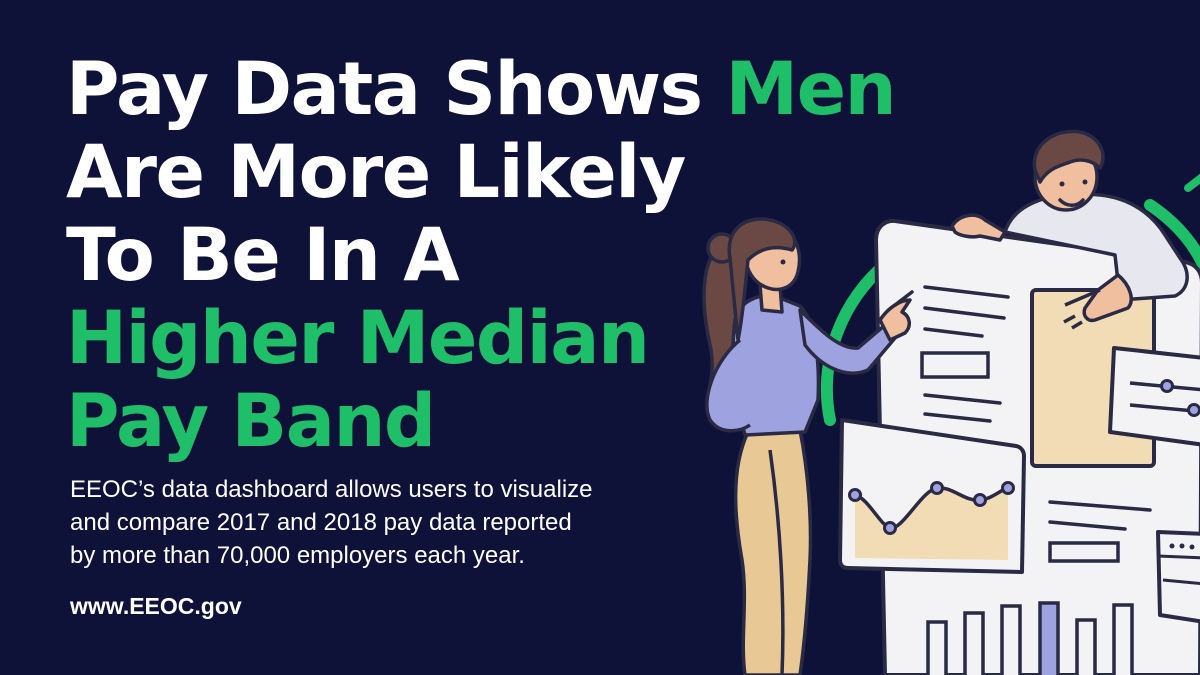 Image resolution: width=1200 pixels, height=675 pixels. I want to click on green-arc-decoration, so click(1010, 299).